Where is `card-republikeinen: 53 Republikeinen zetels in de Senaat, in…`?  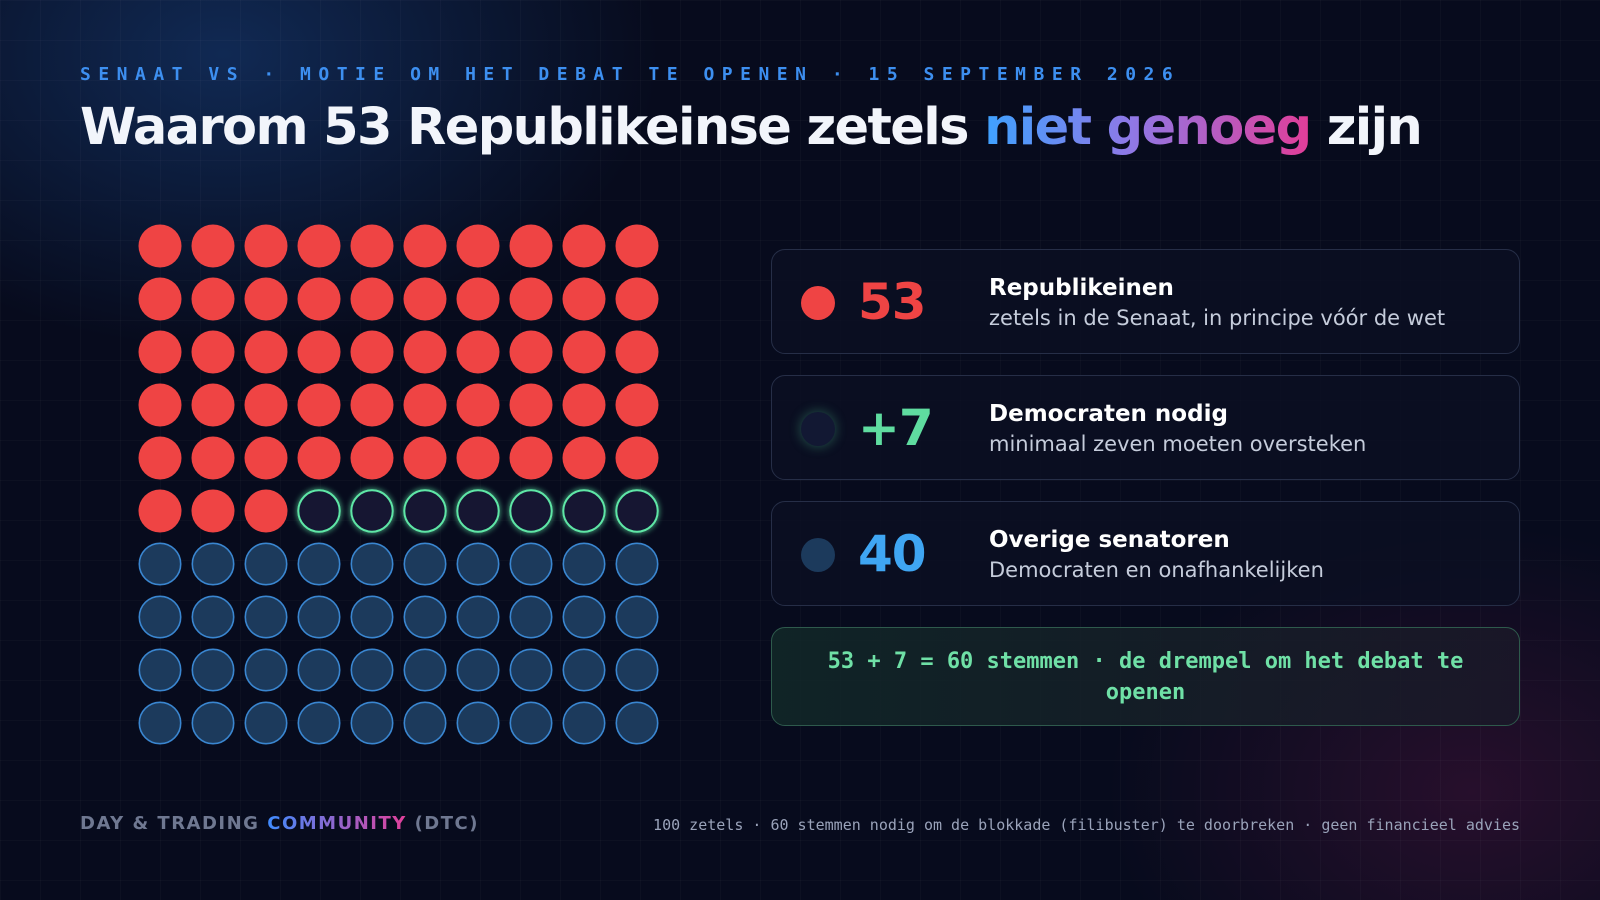 card-republikeinen: 53 Republikeinen zetels in de Senaat, in… is located at coordinates (1145, 301).